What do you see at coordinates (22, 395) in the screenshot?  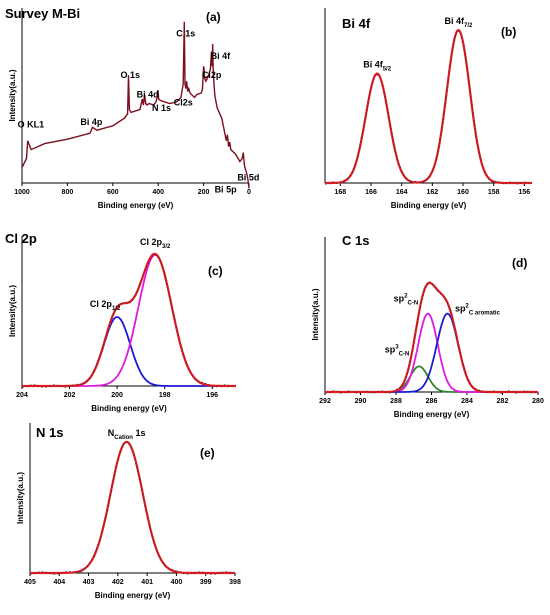 I see `x-tick-label: 204` at bounding box center [22, 395].